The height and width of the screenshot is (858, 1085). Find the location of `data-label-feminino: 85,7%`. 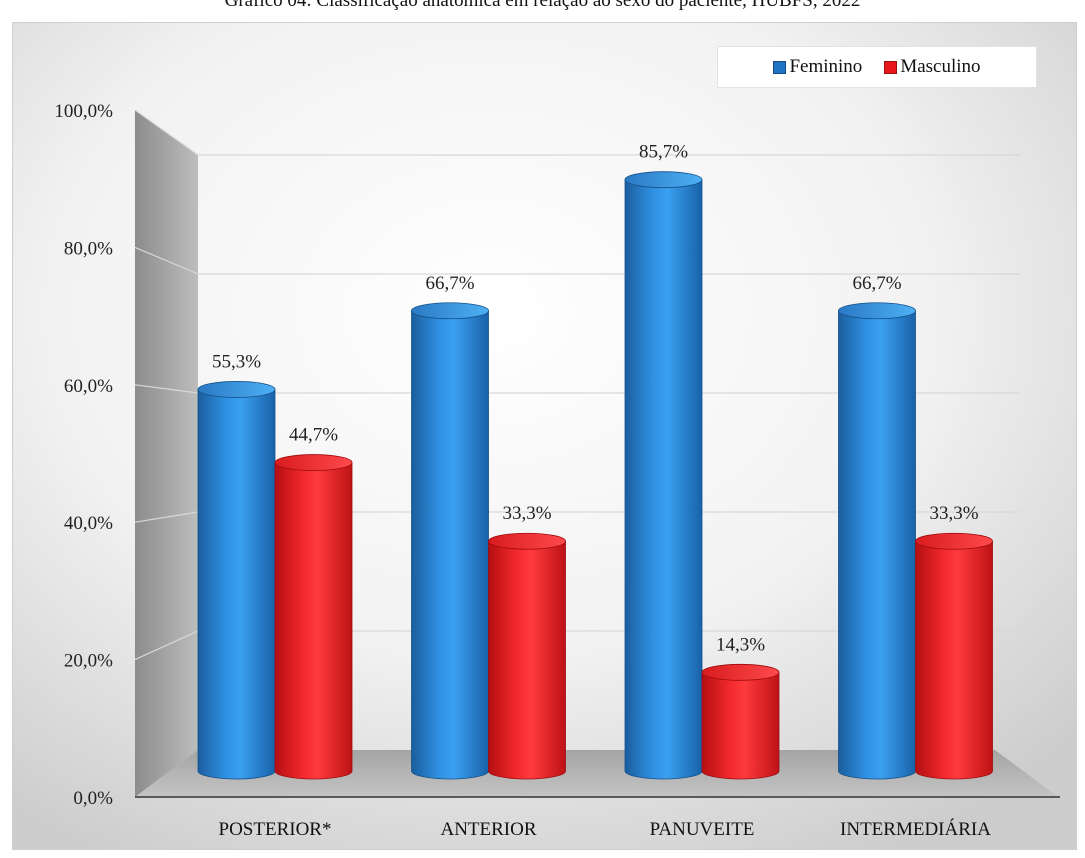

data-label-feminino: 85,7% is located at coordinates (663, 152).